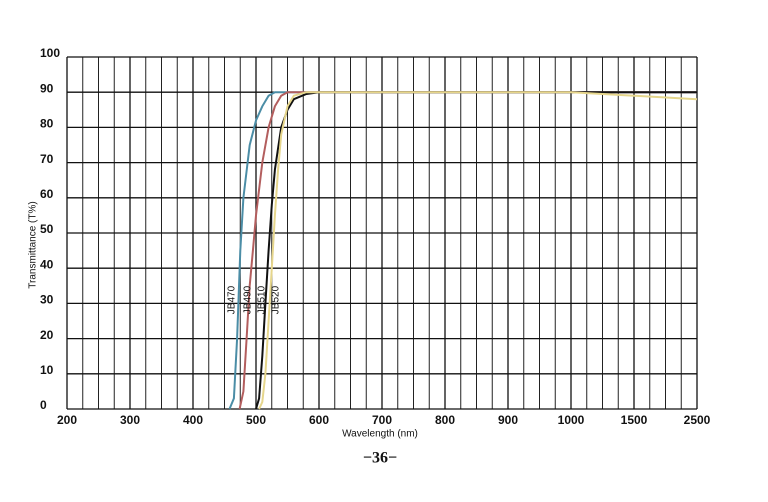  I want to click on series-label: JB490, so click(248, 299).